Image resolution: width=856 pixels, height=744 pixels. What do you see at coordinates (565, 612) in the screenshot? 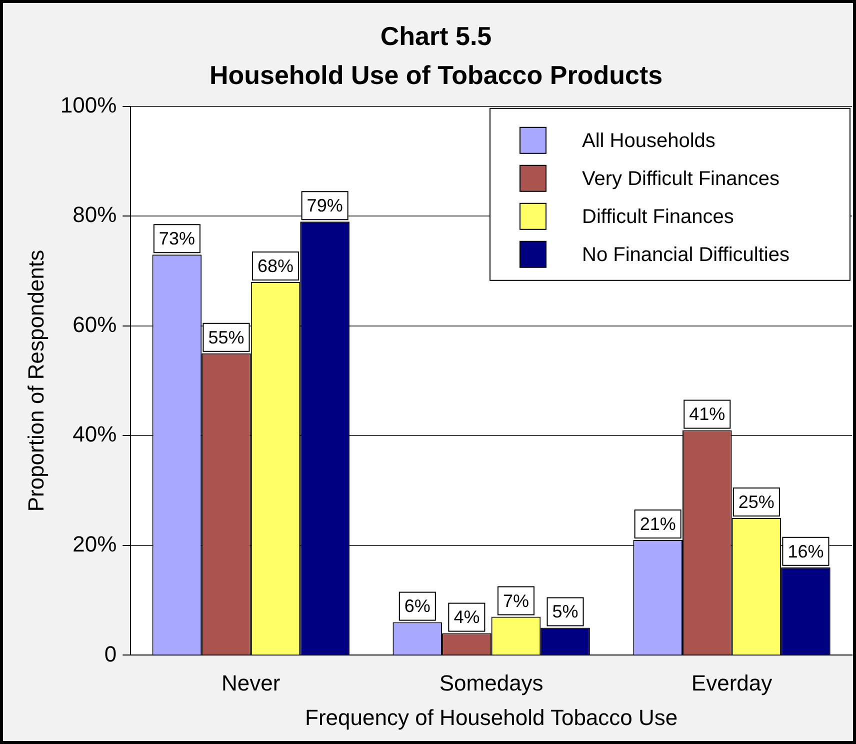
I see `data-label: 5%` at bounding box center [565, 612].